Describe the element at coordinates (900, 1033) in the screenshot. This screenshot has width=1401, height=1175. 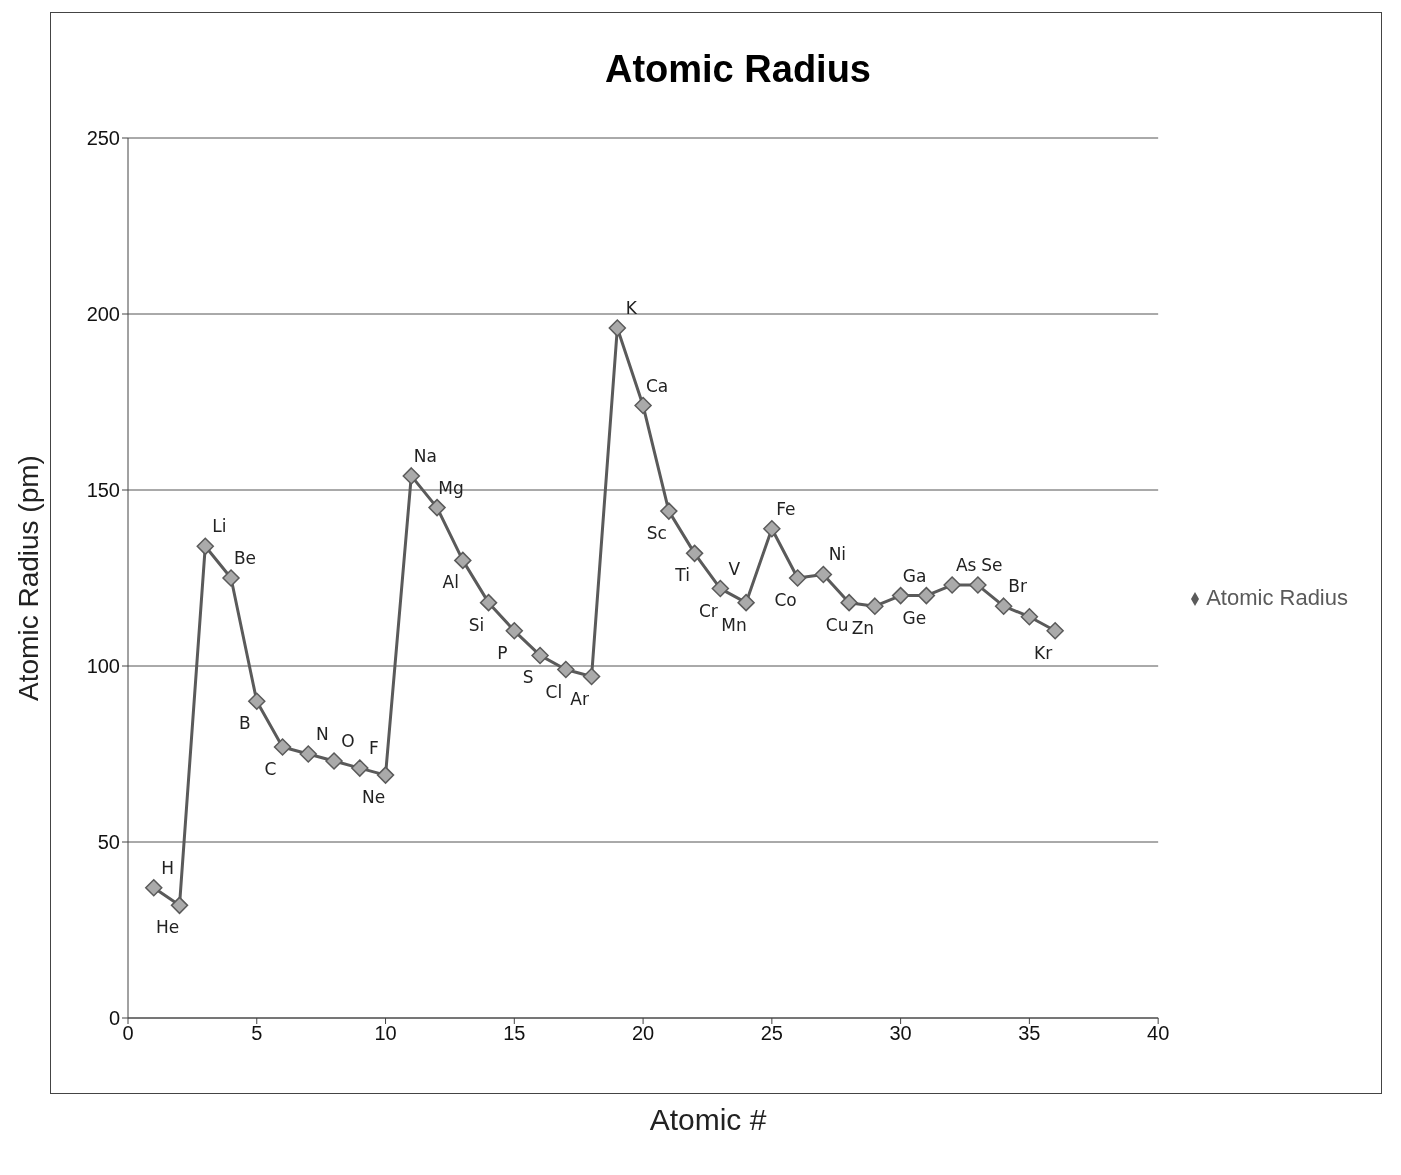
I see `x-tick-label: 30` at that location.